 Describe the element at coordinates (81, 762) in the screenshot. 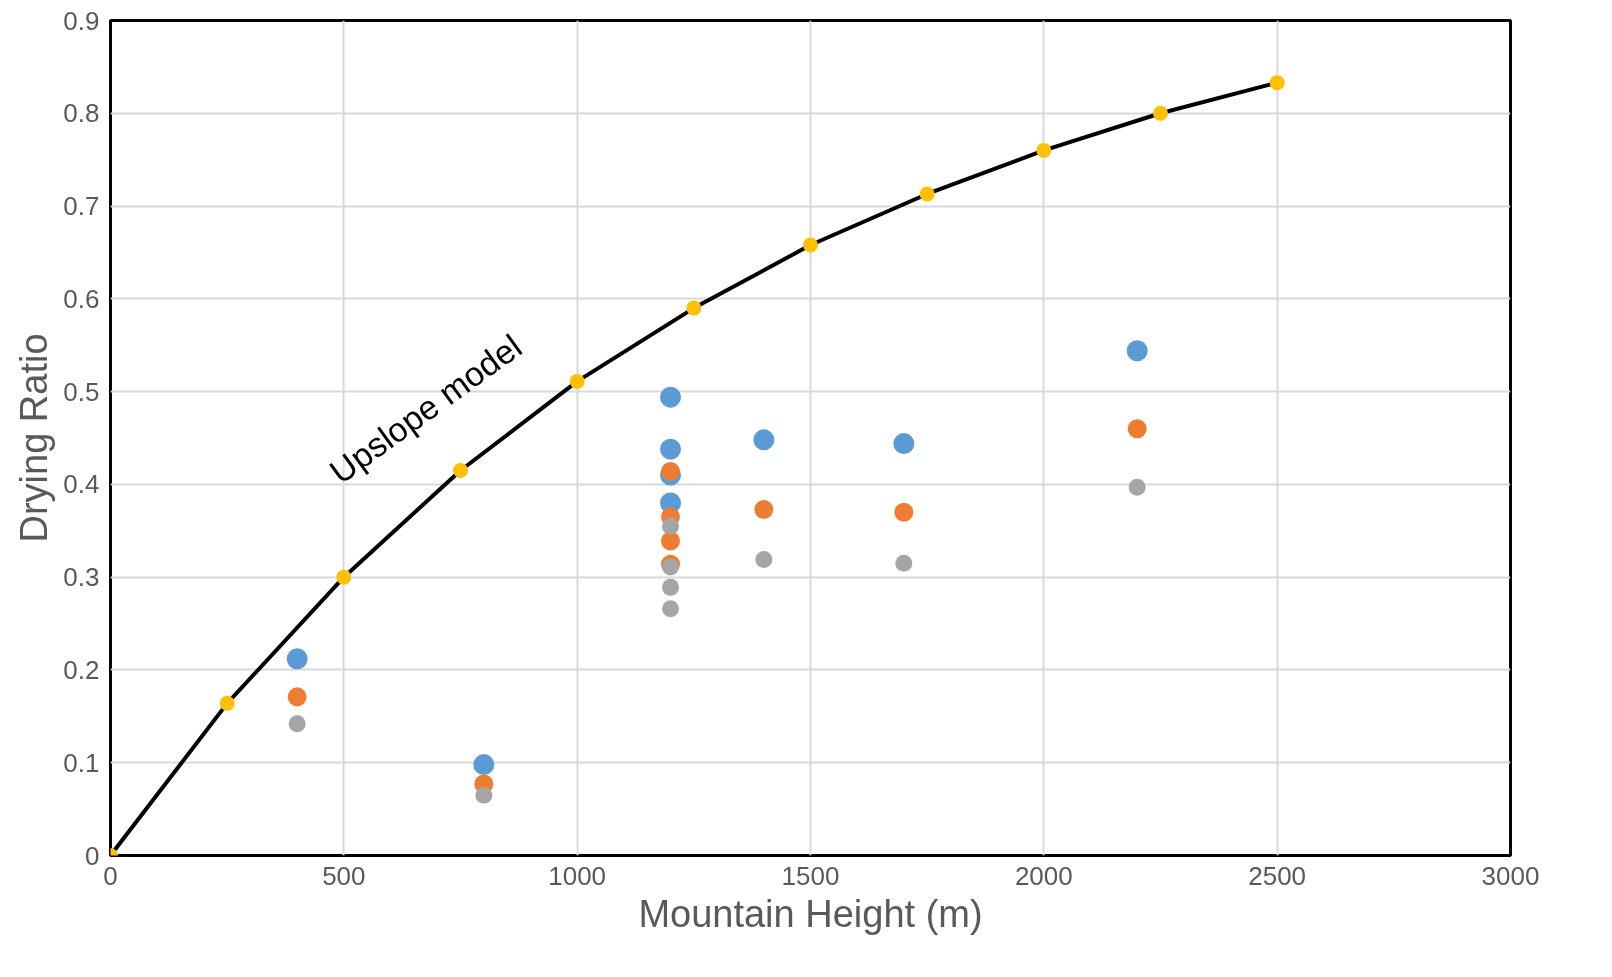

I see `y-tick-label: 0.1` at that location.